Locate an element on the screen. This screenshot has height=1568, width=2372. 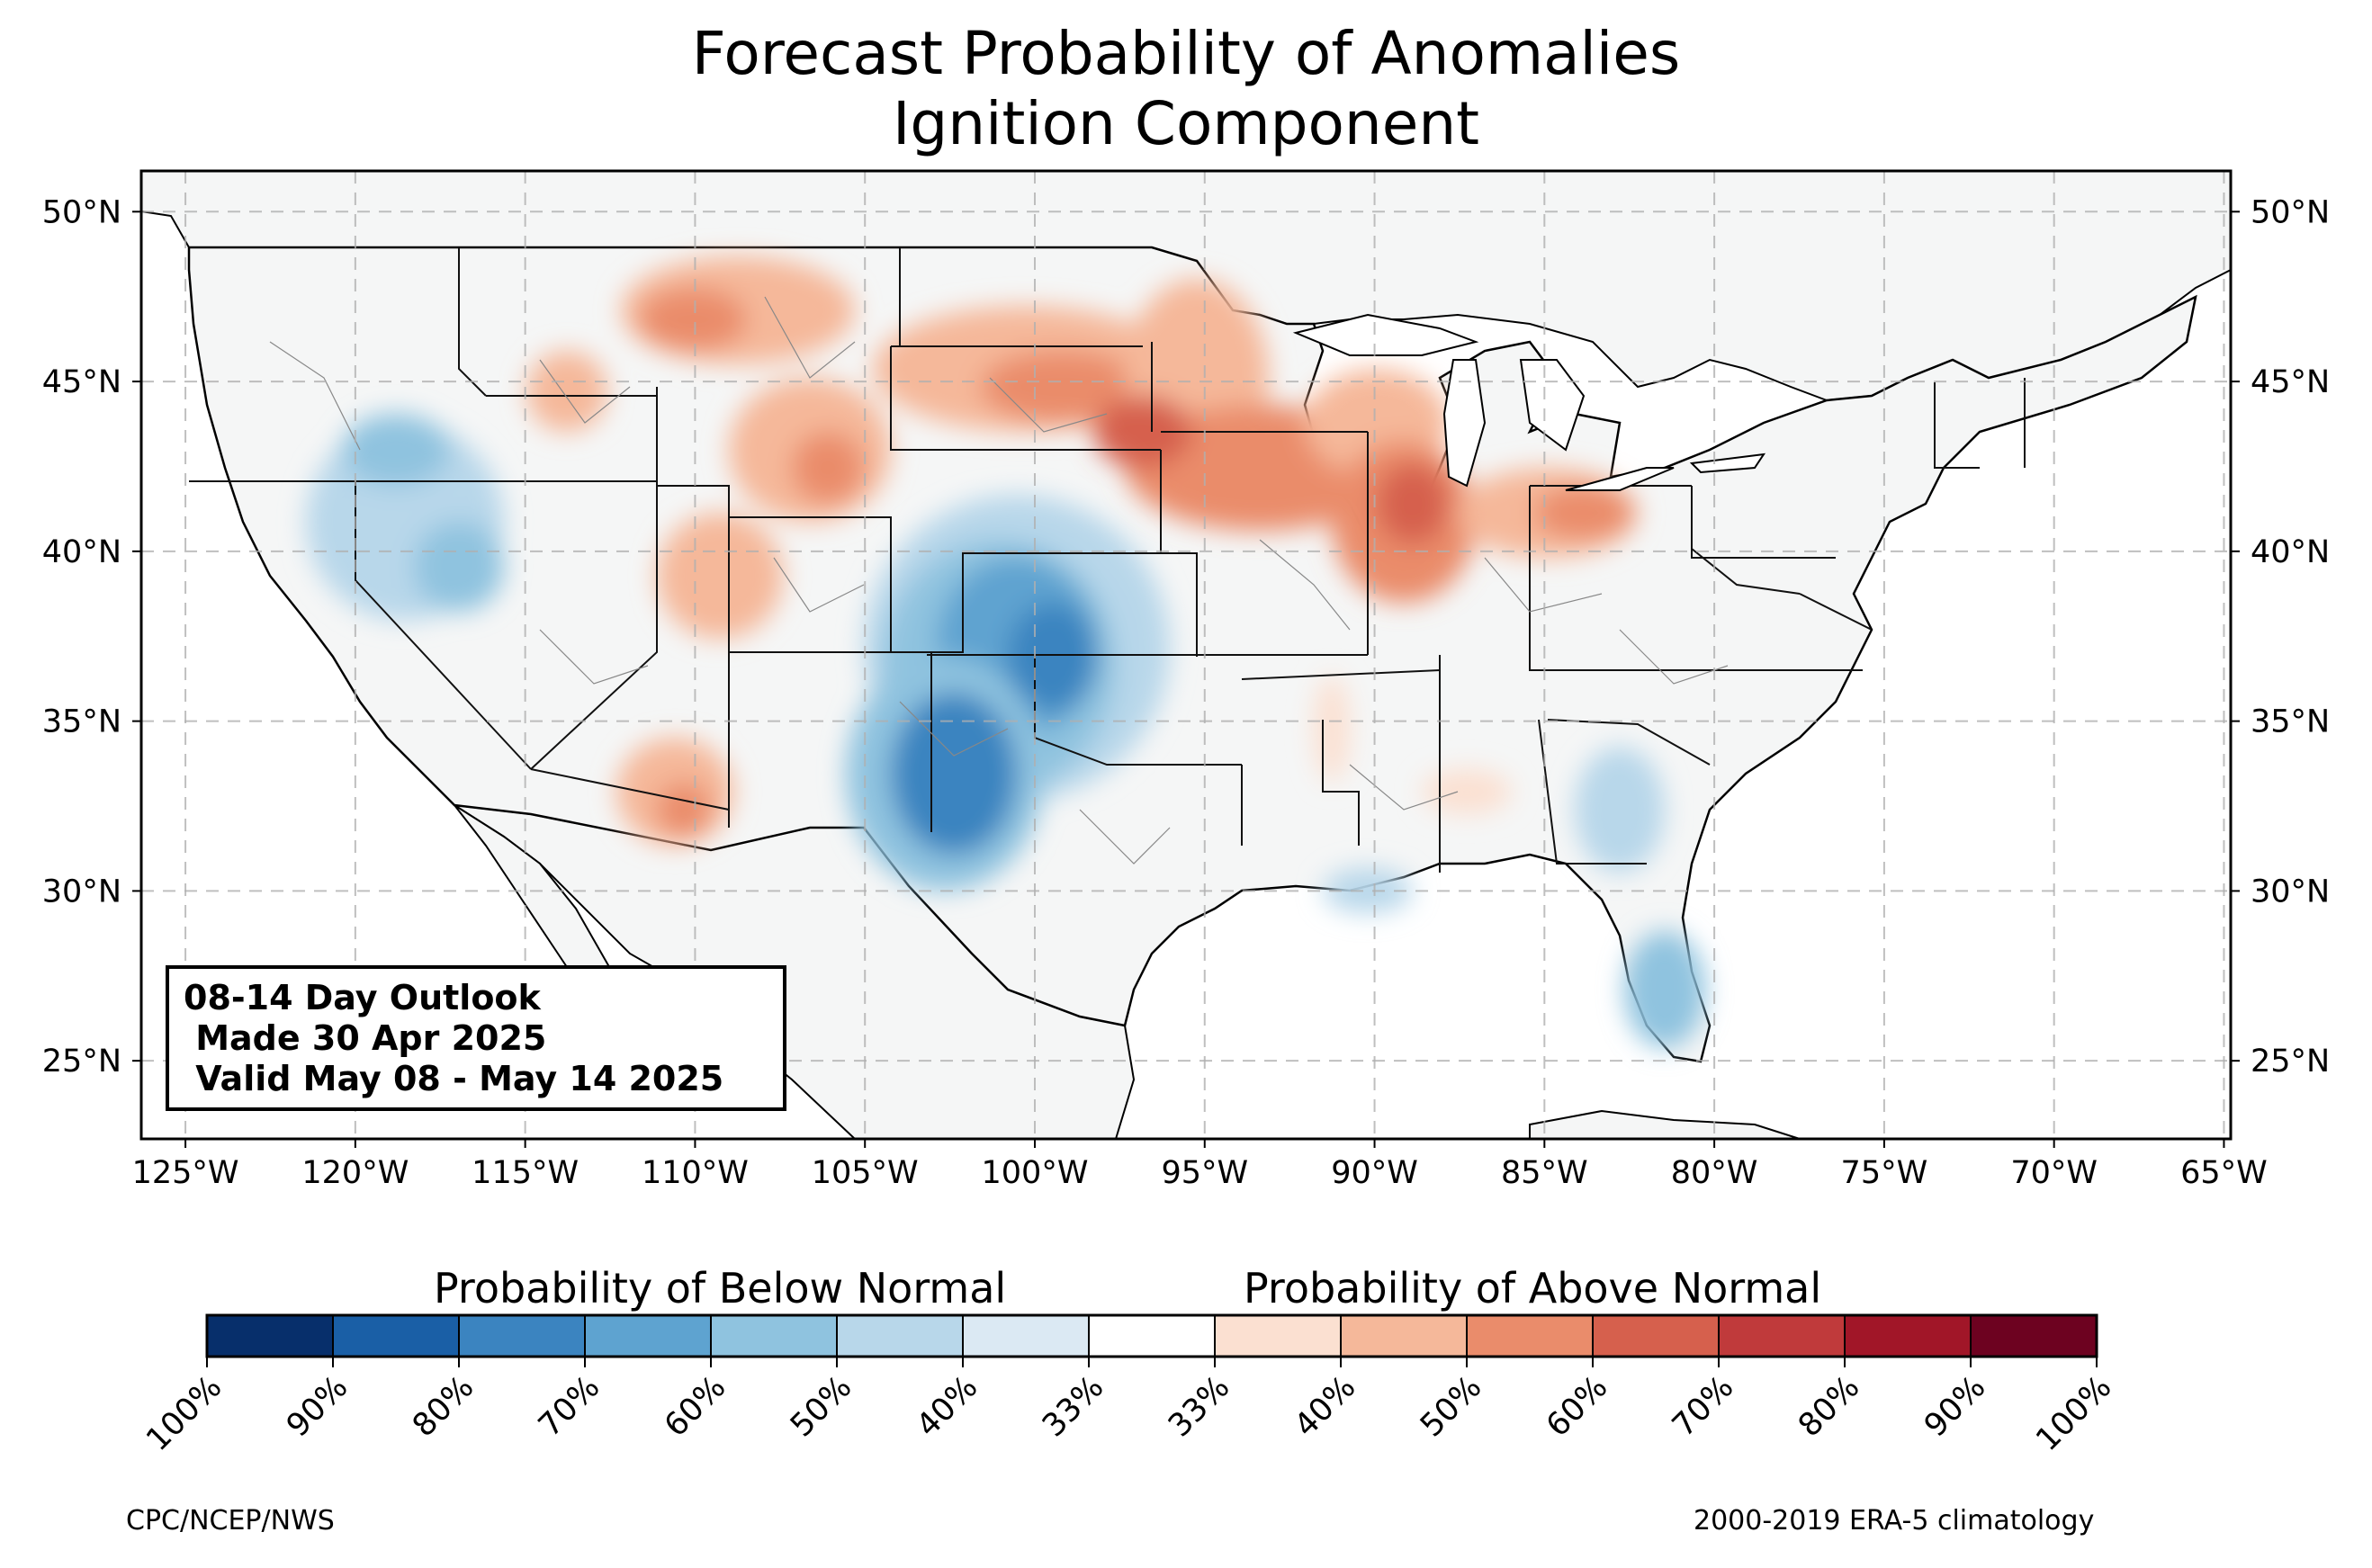
above-lower-mississippi is located at coordinates (1332, 729).